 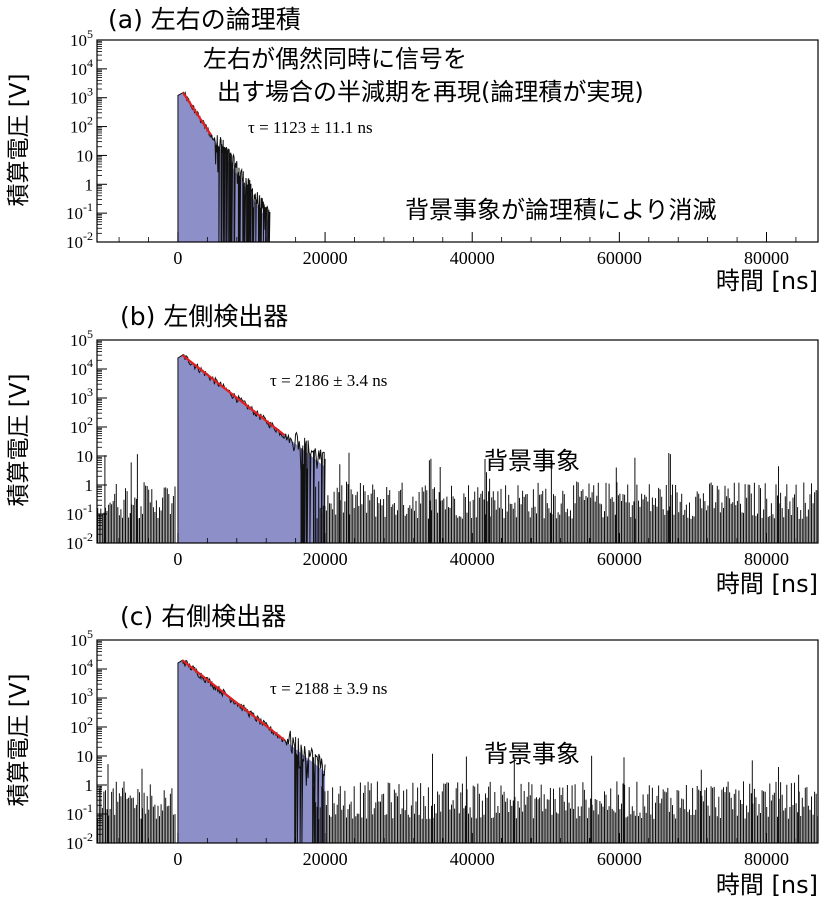 What do you see at coordinates (532, 754) in the screenshot?
I see `panel-c-annotation-background: 背景事象` at bounding box center [532, 754].